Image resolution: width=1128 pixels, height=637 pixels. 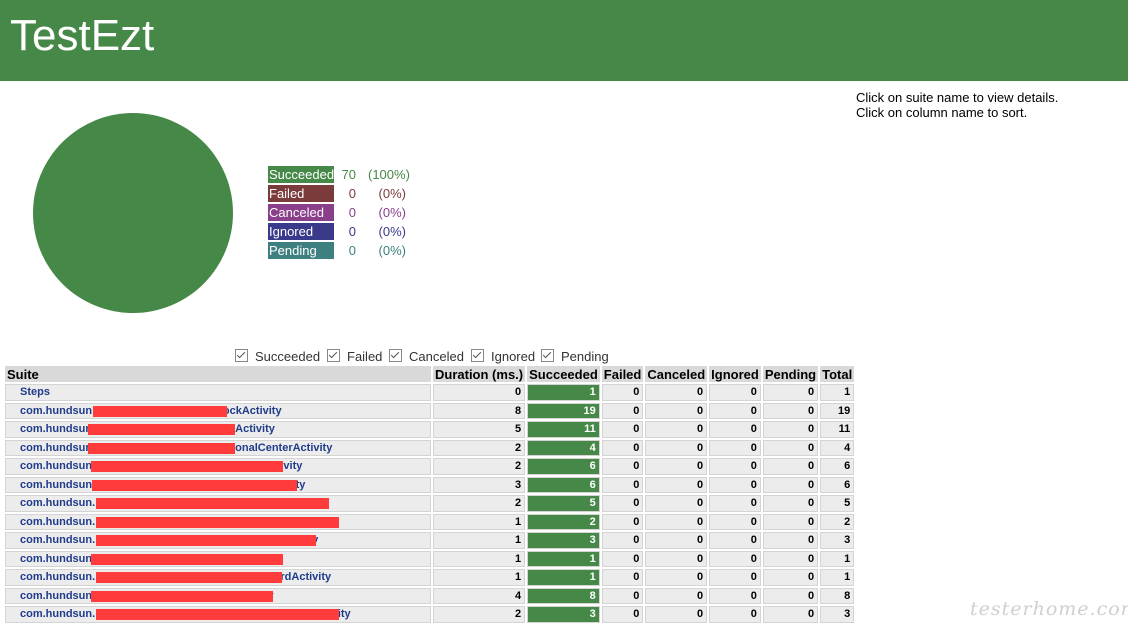 What do you see at coordinates (790, 374) in the screenshot?
I see `column-header-pending: Pending` at bounding box center [790, 374].